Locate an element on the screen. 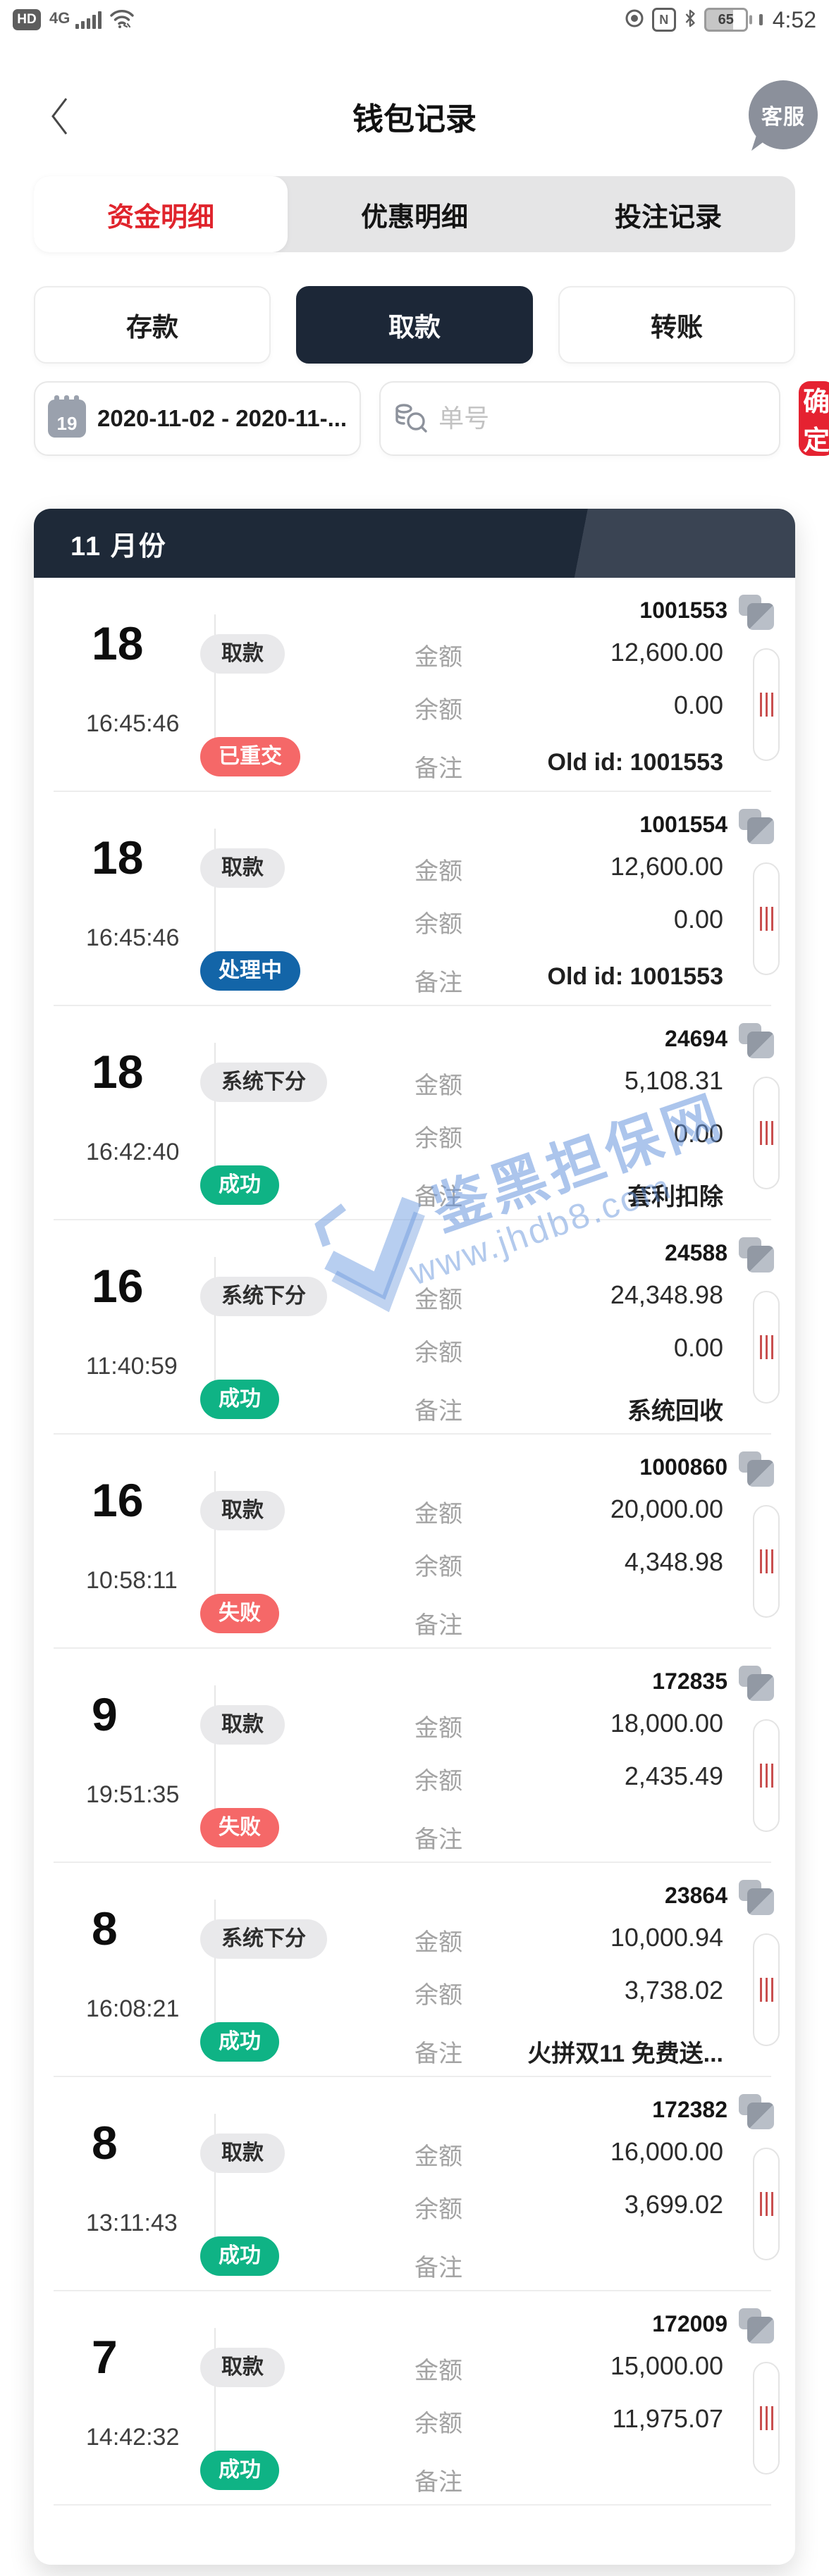 This screenshot has height=2576, width=829. record-time: 19:51:35 is located at coordinates (133, 1794).